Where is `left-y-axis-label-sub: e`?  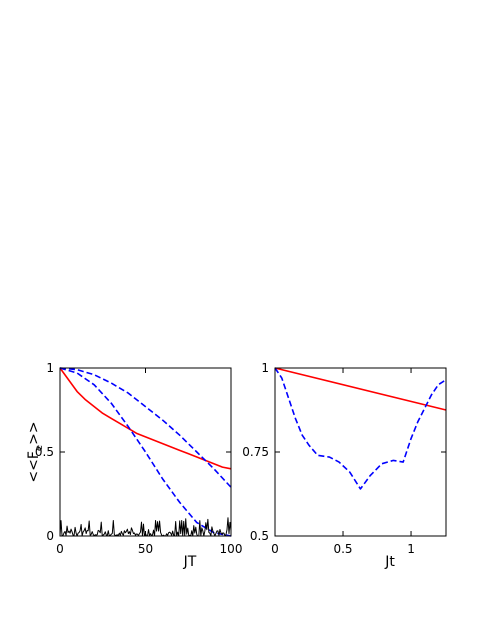
left-y-axis-label-sub: e is located at coordinates (39, 448).